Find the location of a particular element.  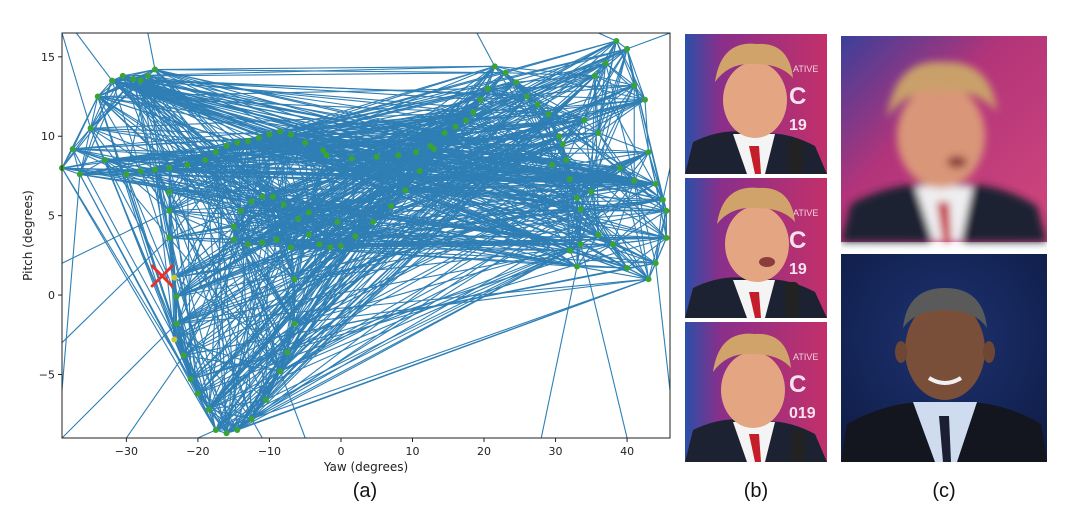

highlighted-pose-point is located at coordinates (174, 339).